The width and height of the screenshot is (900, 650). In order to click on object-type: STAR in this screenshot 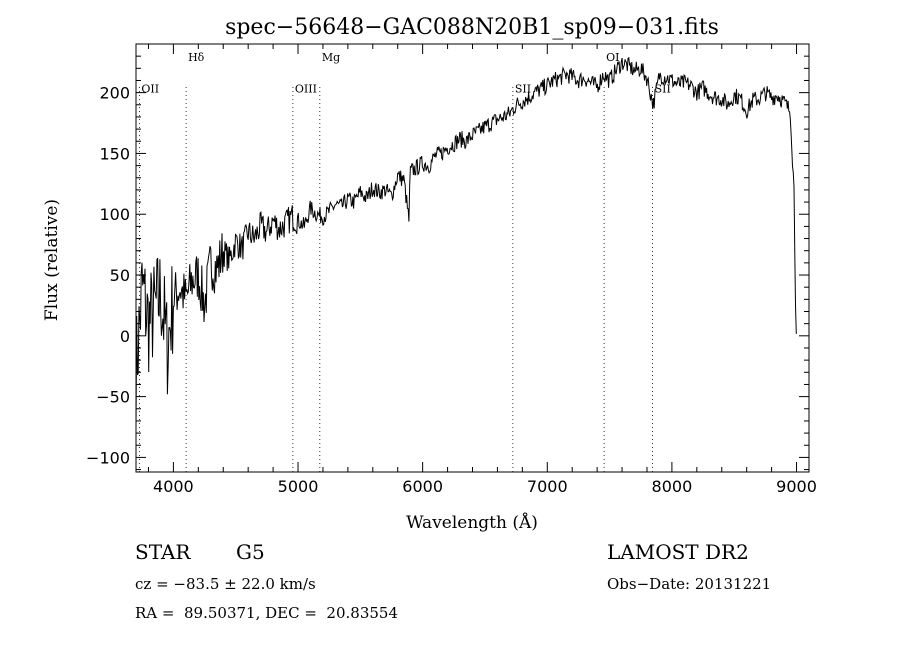, I will do `click(163, 552)`.